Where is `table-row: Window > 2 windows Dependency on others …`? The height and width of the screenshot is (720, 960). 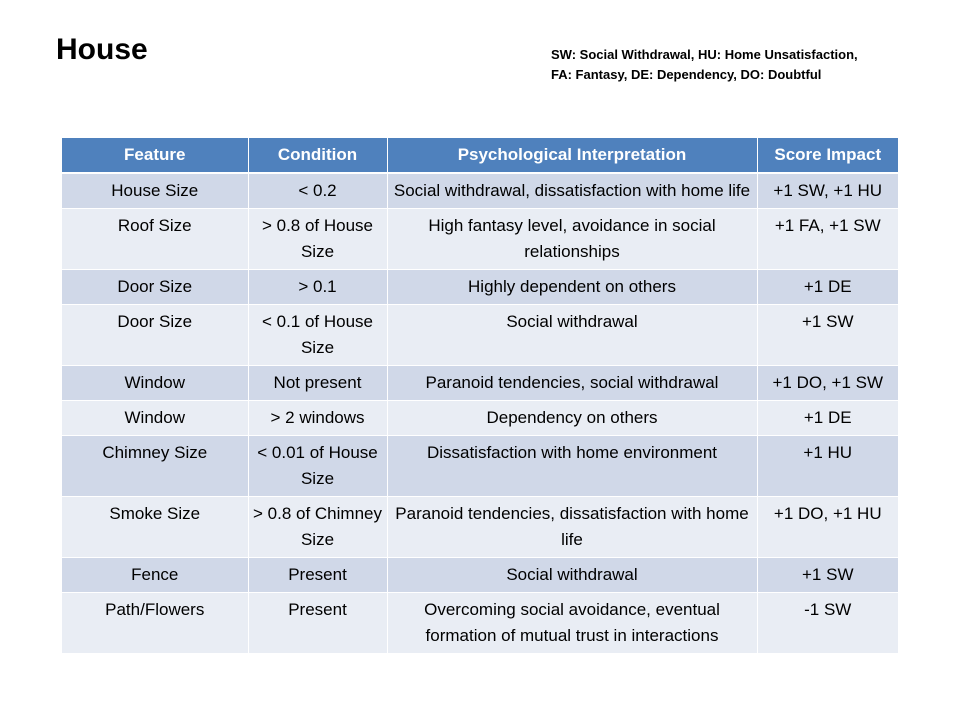
table-row: Window > 2 windows Dependency on others … is located at coordinates (480, 418).